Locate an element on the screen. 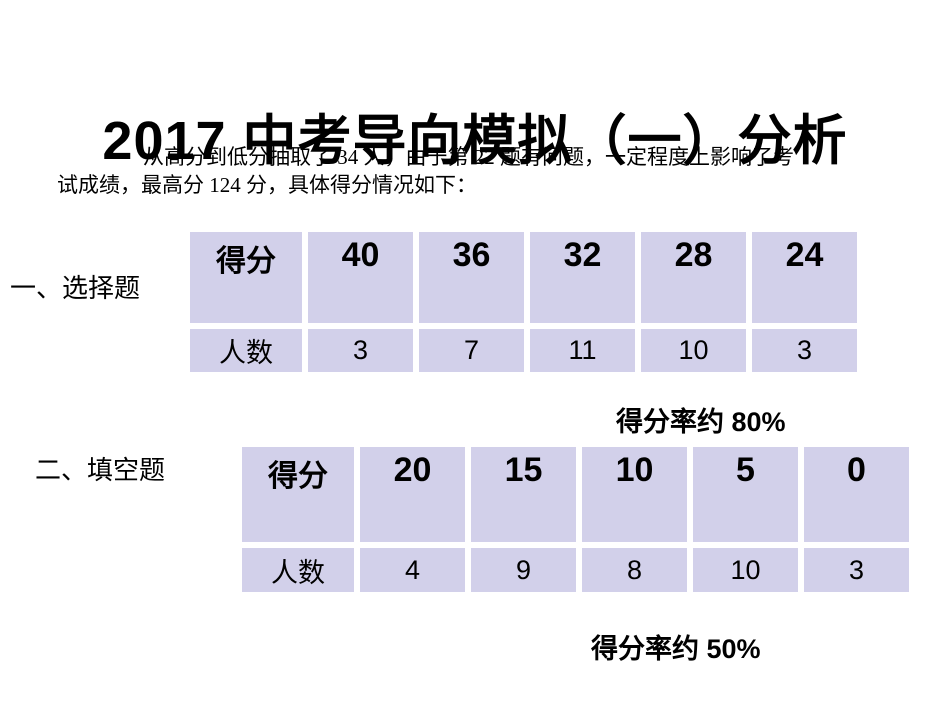  table-1-score-1: 36 is located at coordinates (471, 255).